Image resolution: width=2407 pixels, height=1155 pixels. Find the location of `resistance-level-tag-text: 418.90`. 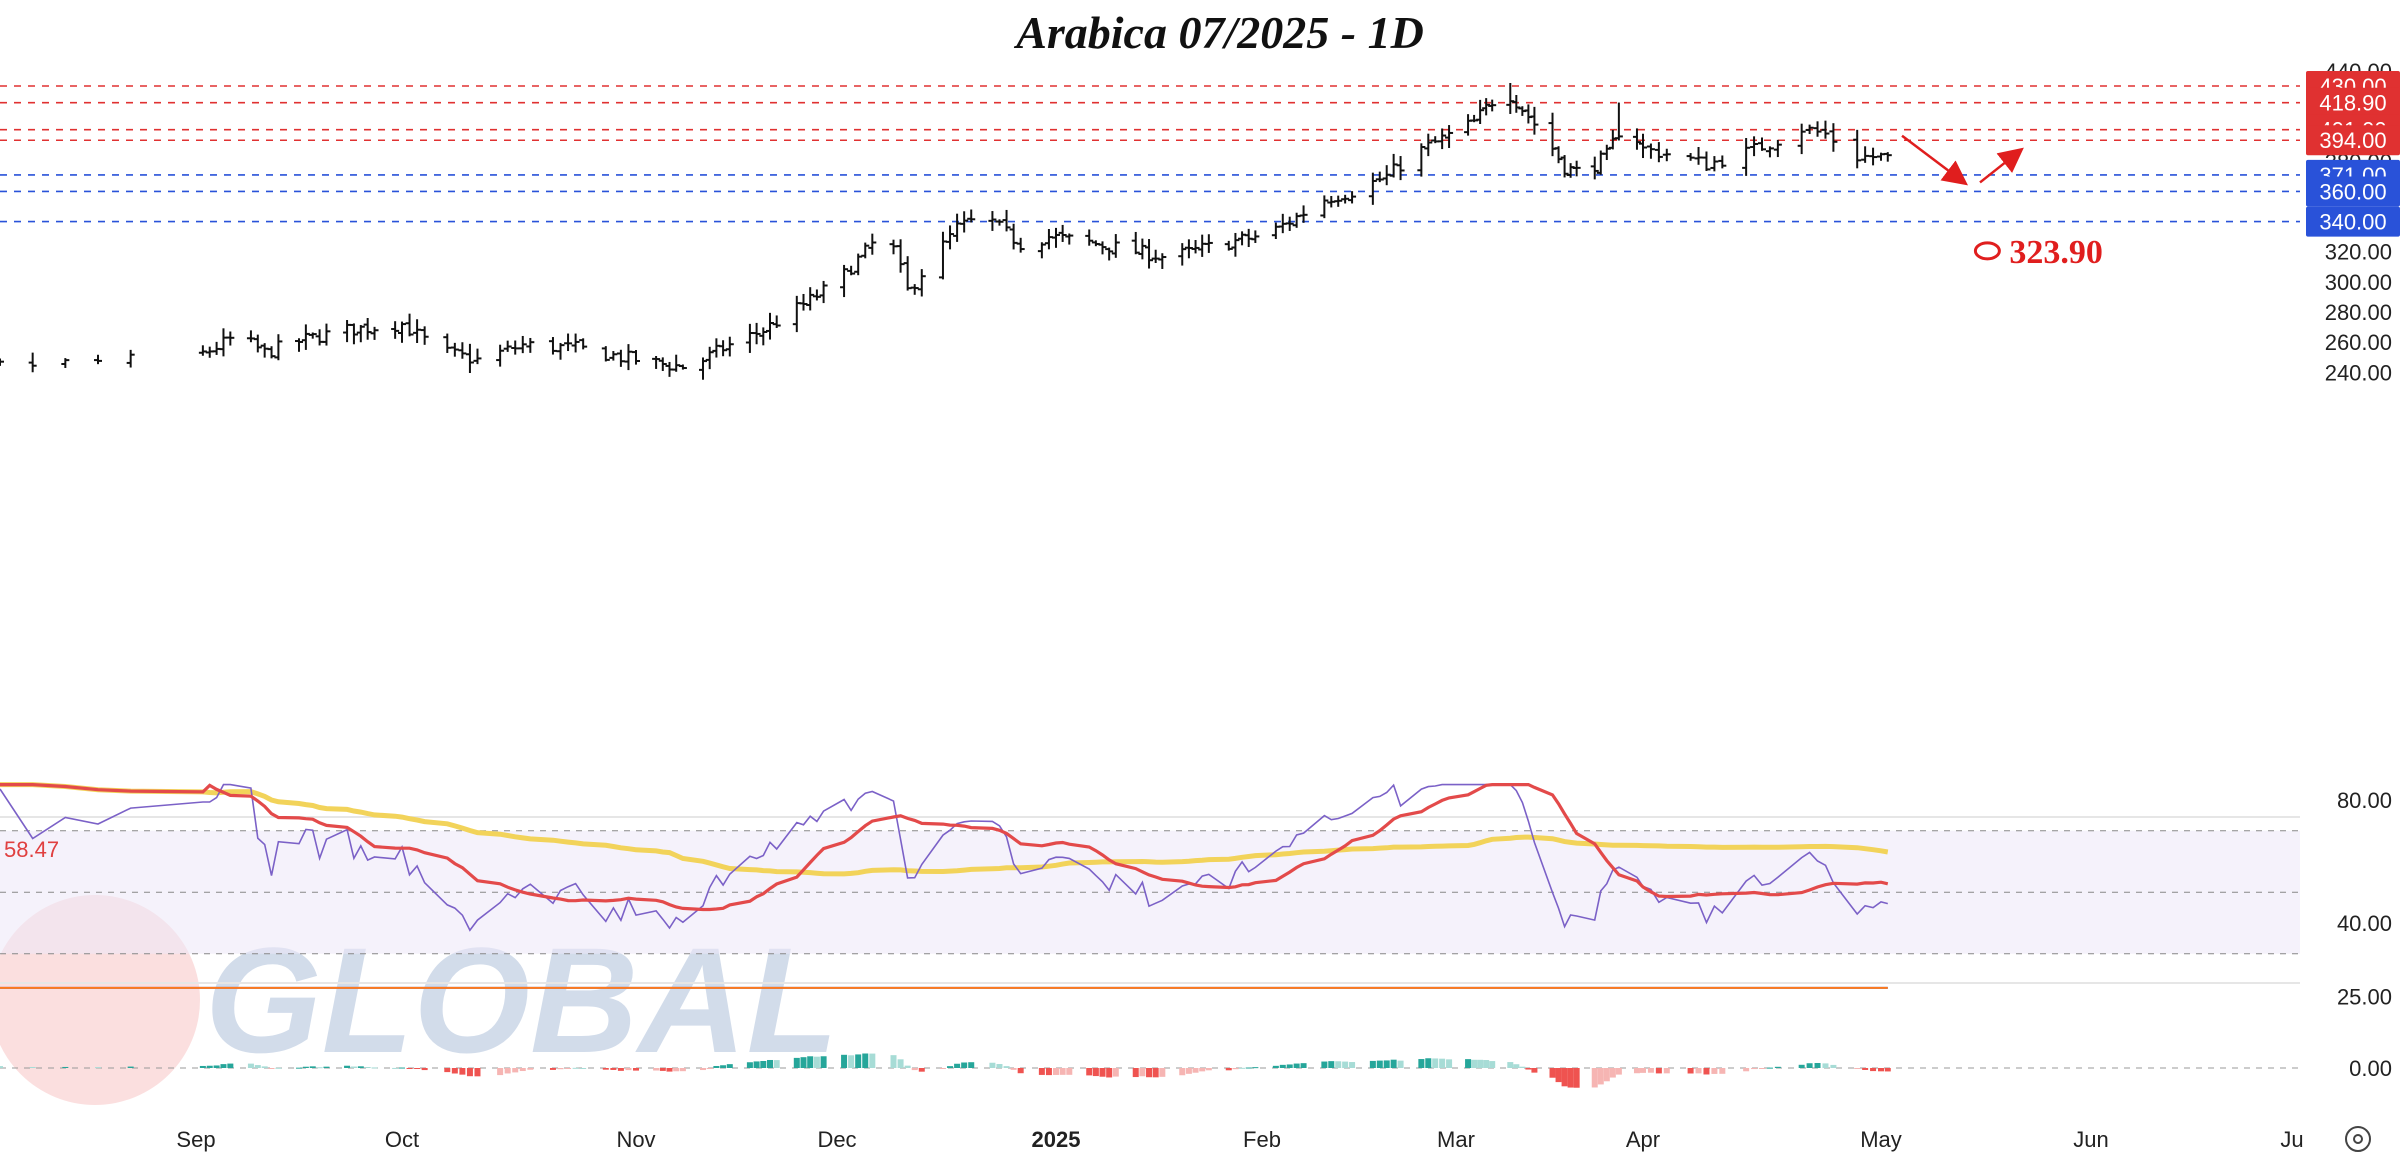

resistance-level-tag-text: 418.90 is located at coordinates (2352, 103).